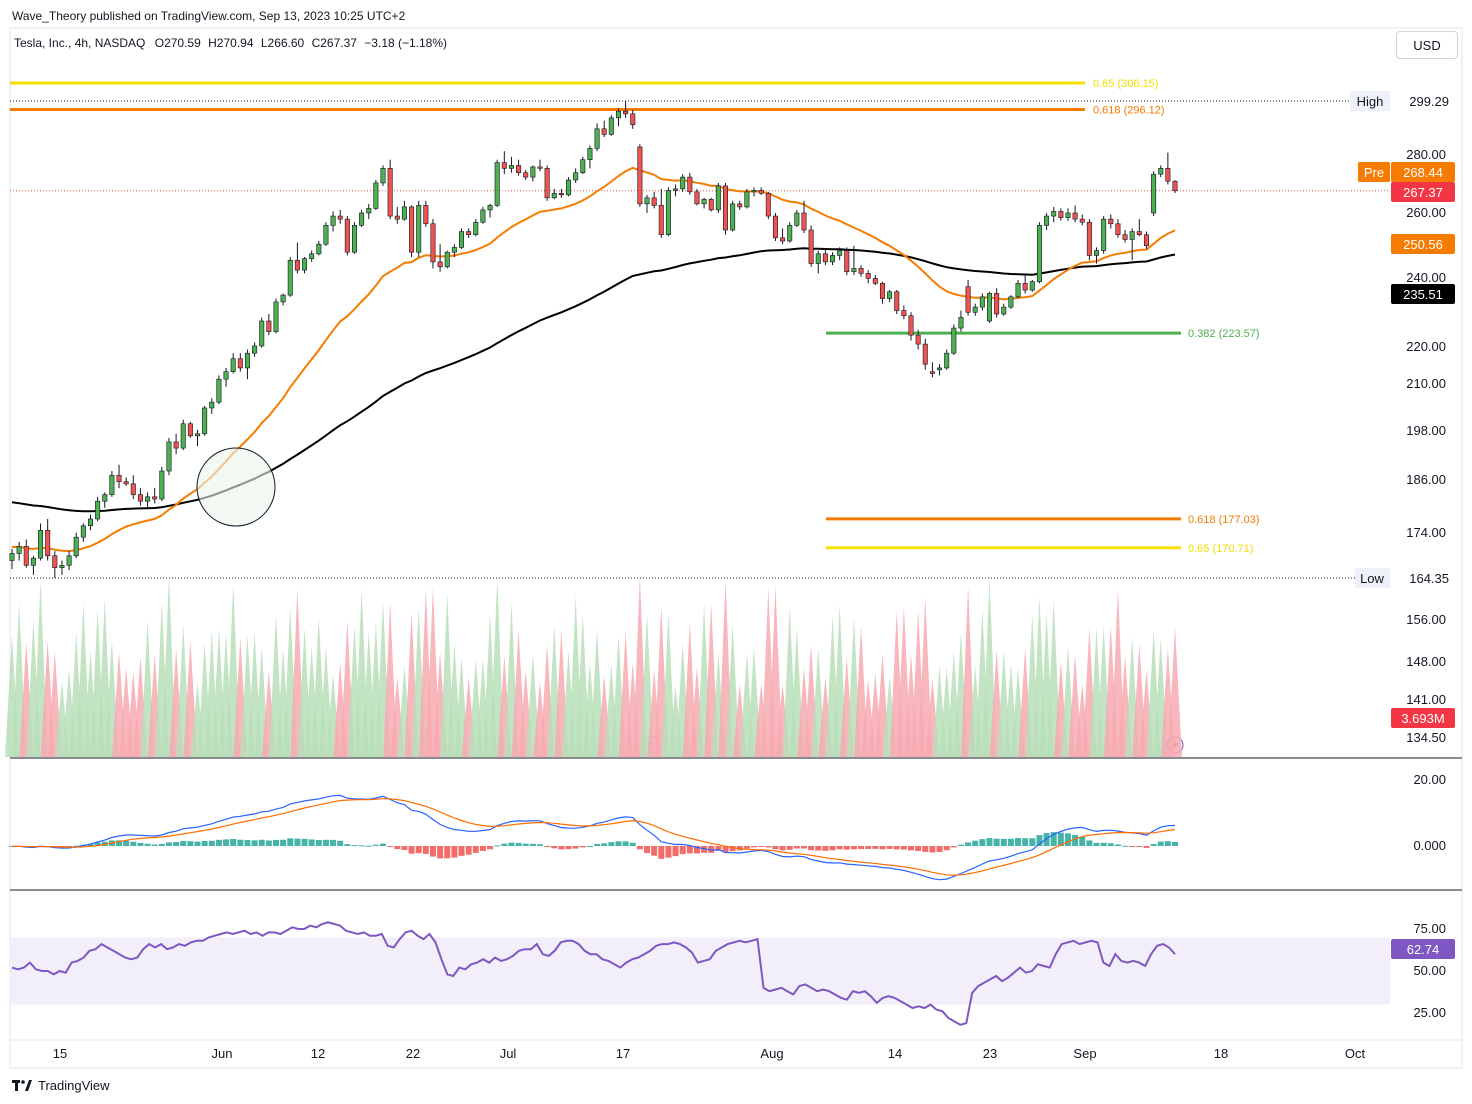  What do you see at coordinates (1426, 479) in the screenshot?
I see `price-axis-tick: 186.00` at bounding box center [1426, 479].